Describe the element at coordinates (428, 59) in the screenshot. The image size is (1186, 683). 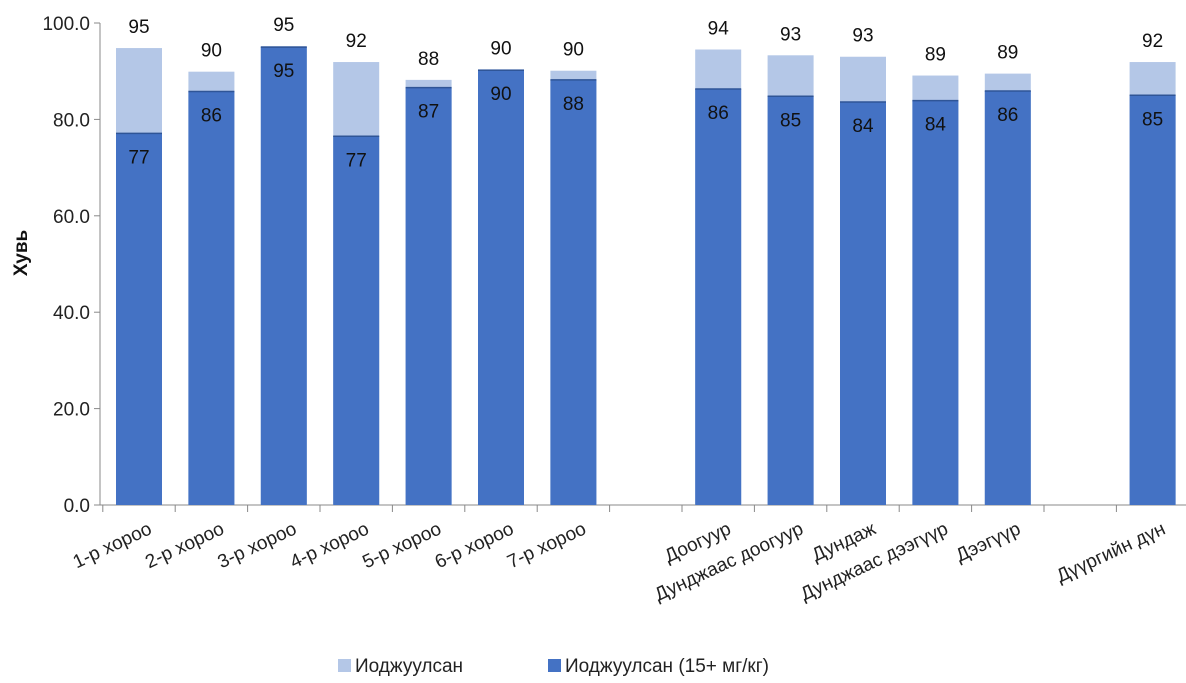
I see `data-label-iodized: 88` at that location.